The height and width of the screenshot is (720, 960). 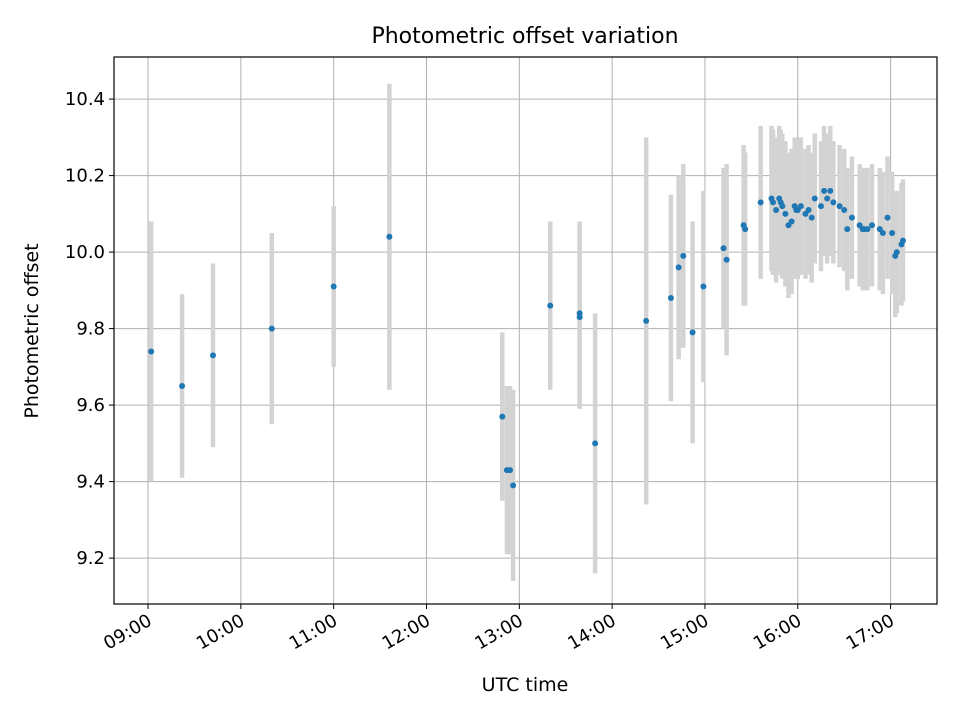 I want to click on x-tick-label: 14:00, so click(x=591, y=632).